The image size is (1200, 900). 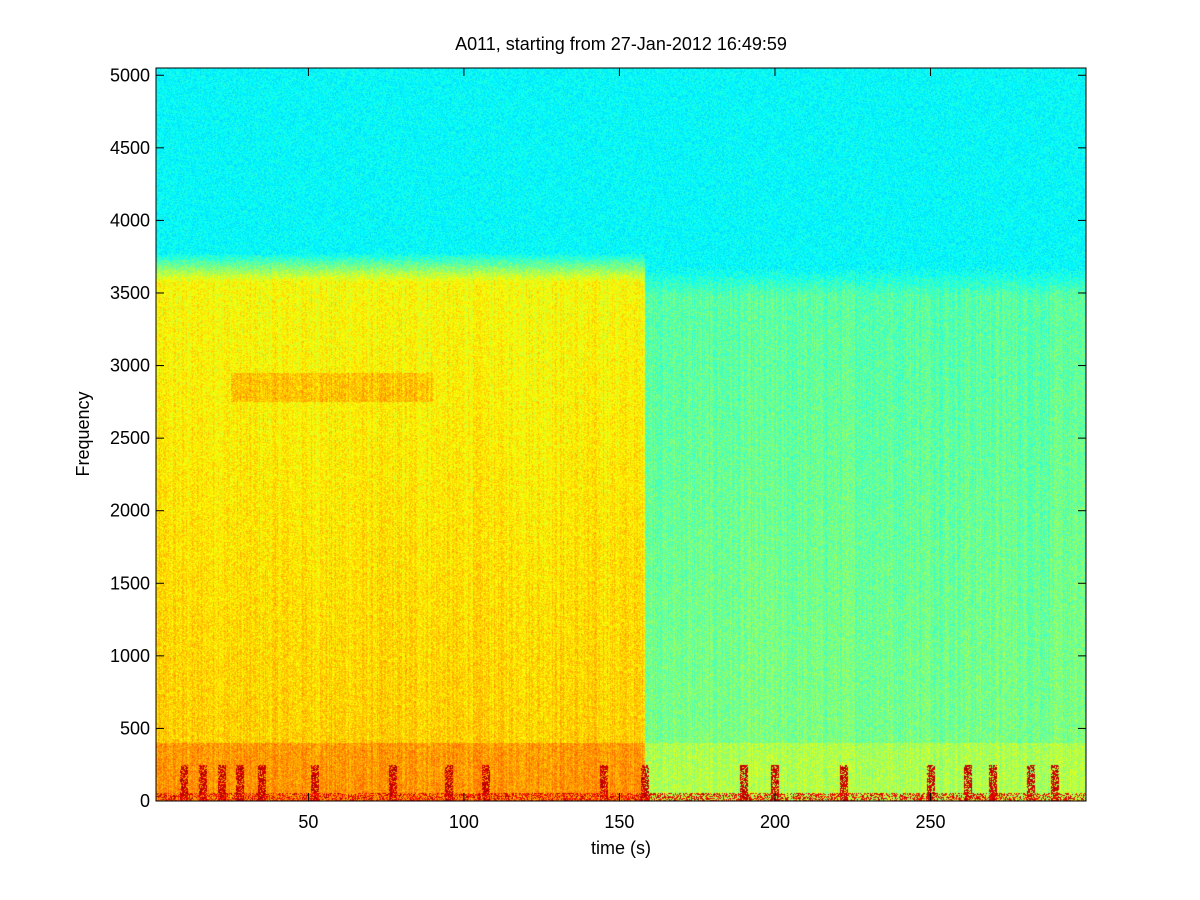 I want to click on x-tick-label: 50, so click(x=308, y=822).